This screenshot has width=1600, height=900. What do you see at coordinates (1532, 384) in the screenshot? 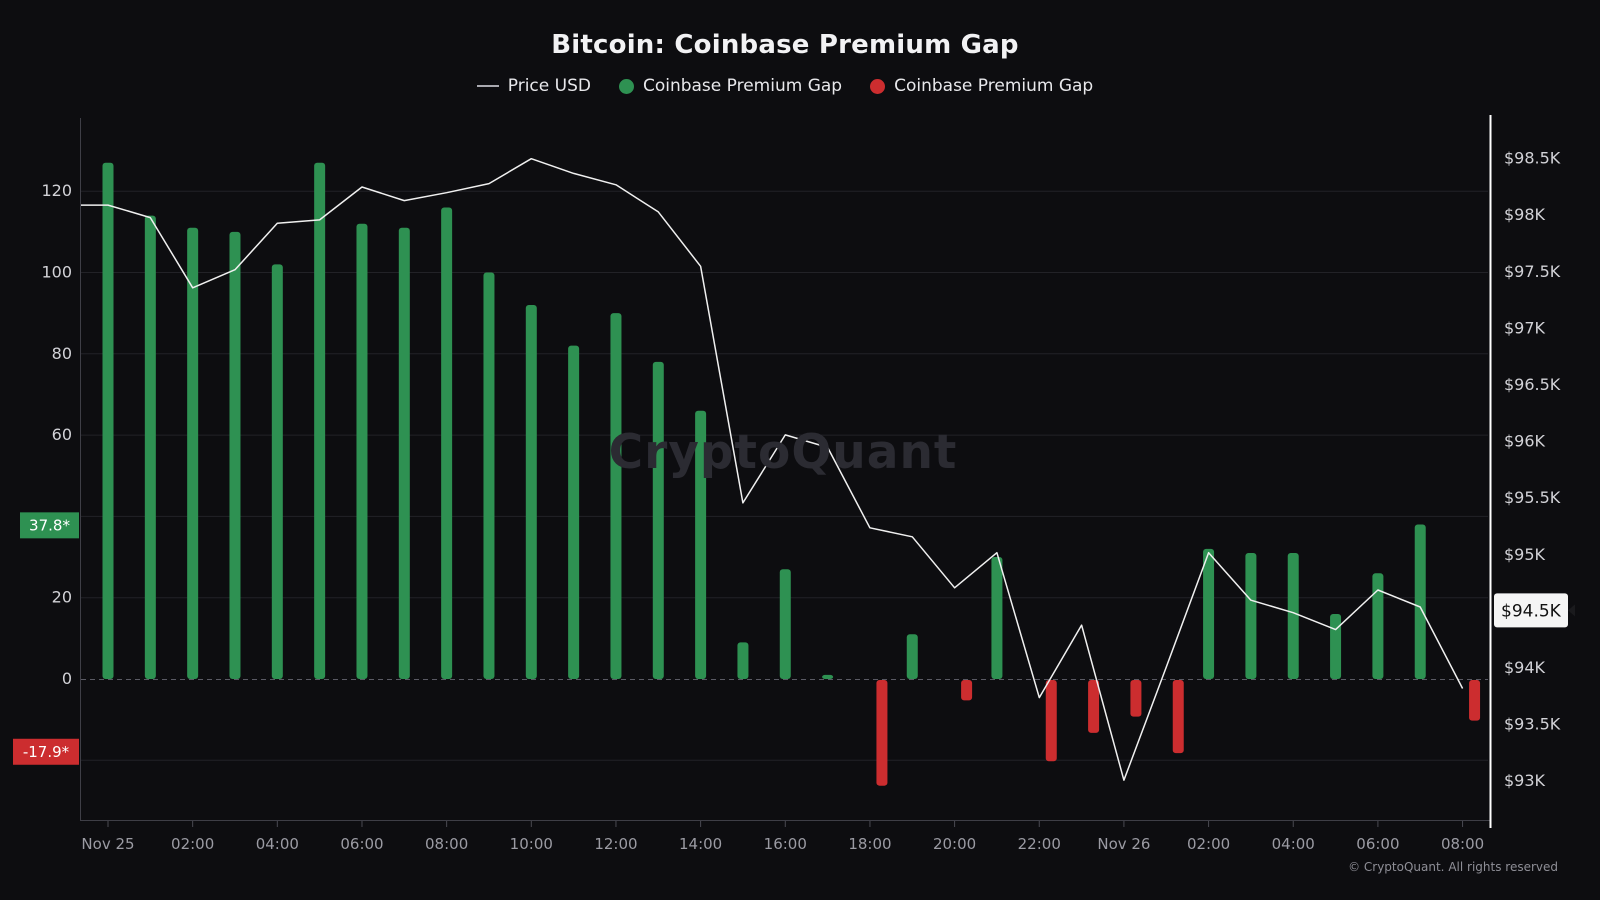
I see `right-axis-label: $96.5K` at bounding box center [1532, 384].